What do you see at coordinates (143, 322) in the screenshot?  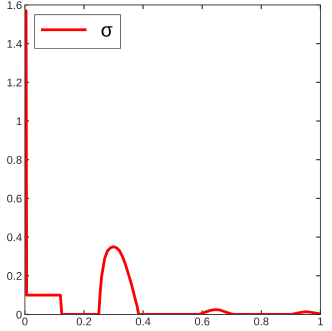 I see `x-tick-label: 0.4` at bounding box center [143, 322].